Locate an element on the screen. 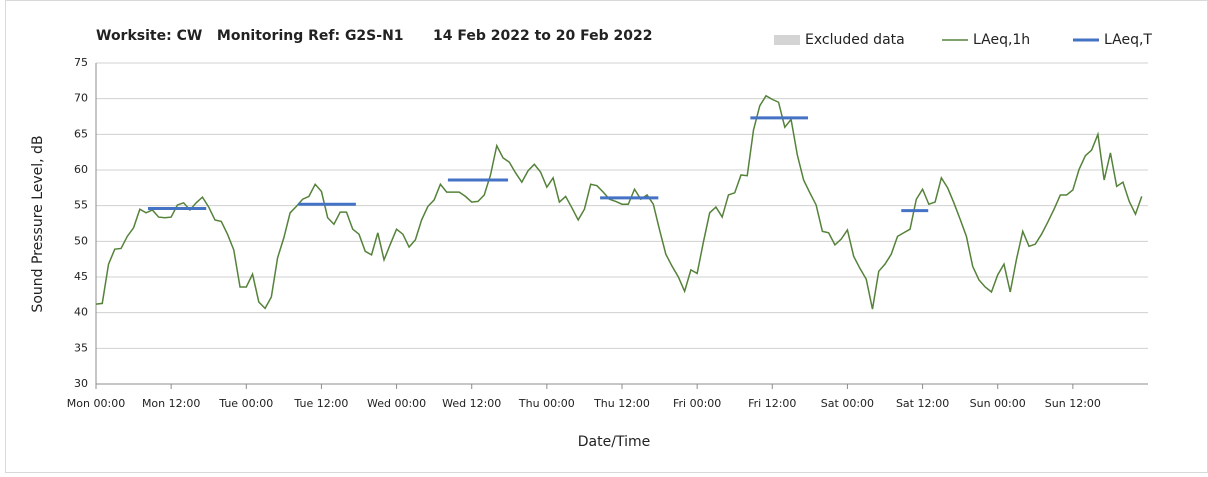  legend-label: LAeq,1h is located at coordinates (1001, 40).